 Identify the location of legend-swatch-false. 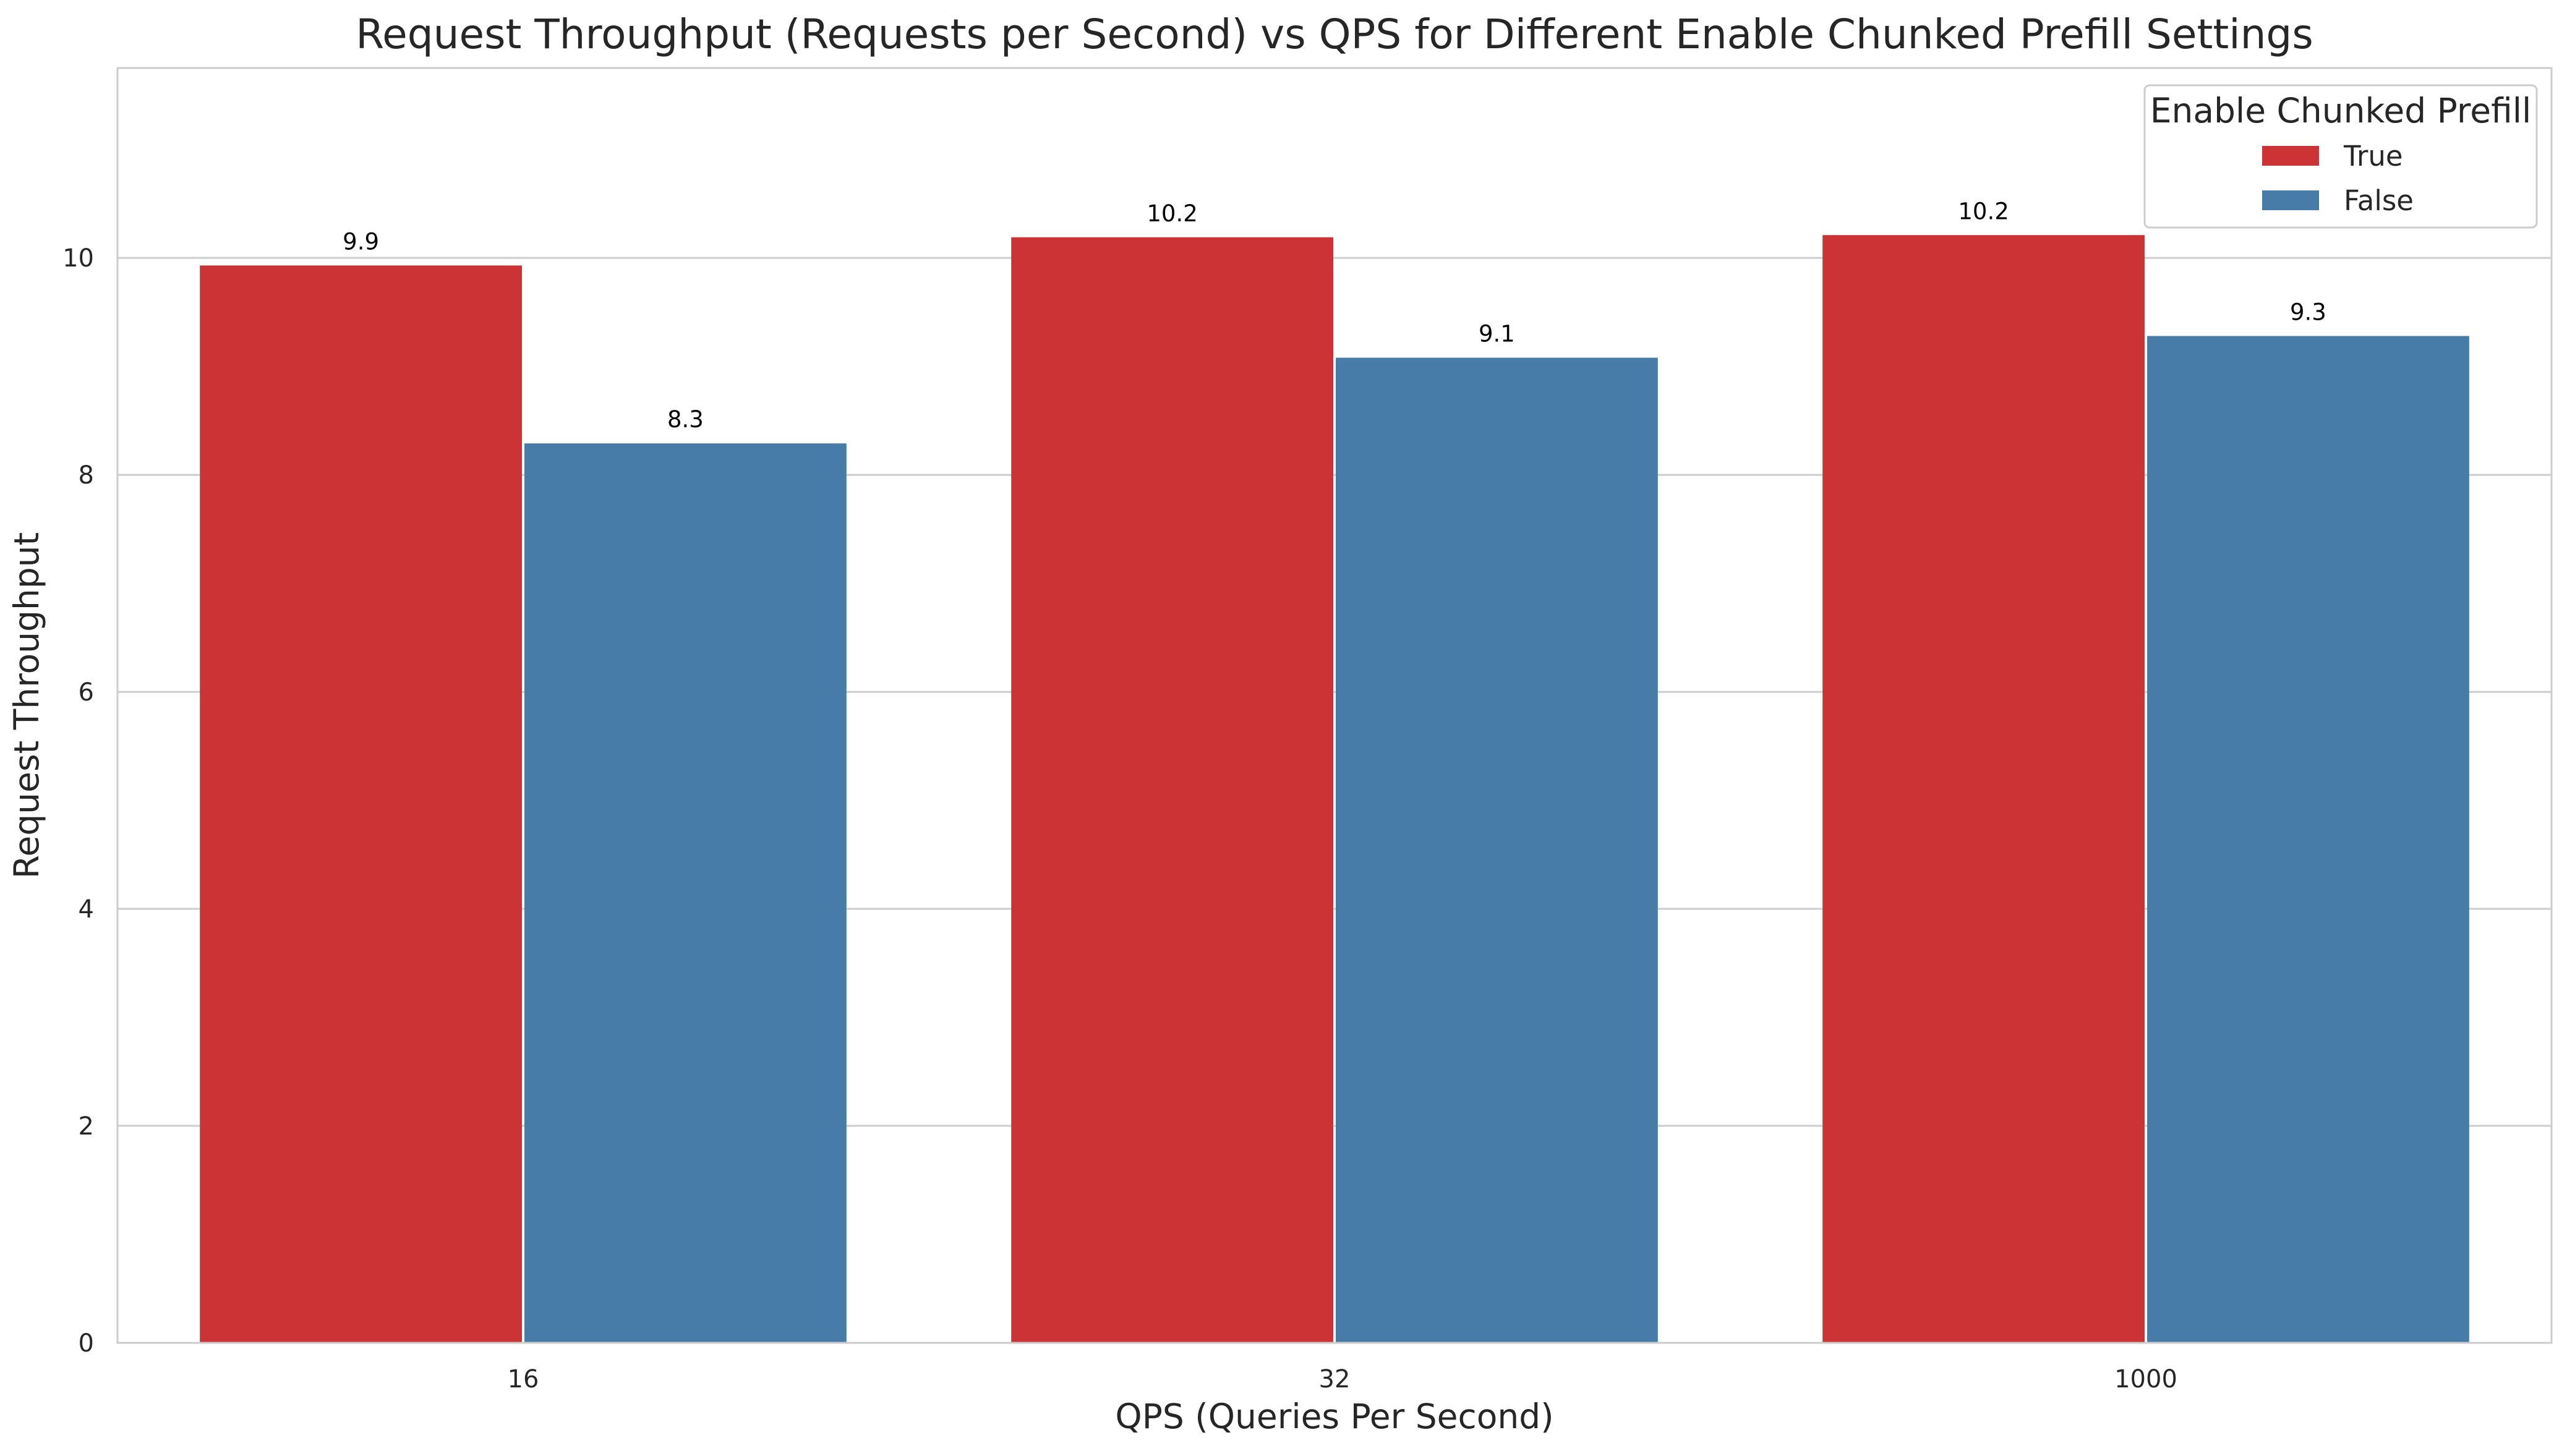
(2290, 200).